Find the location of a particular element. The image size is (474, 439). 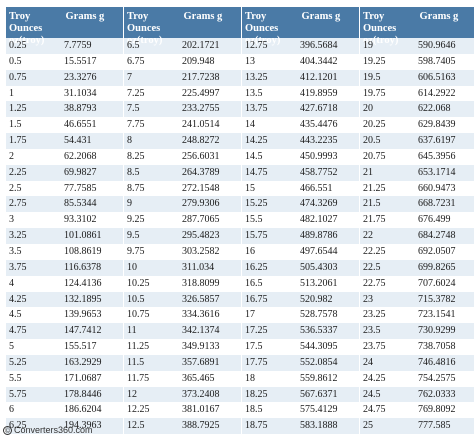

table-row: 1 31.1034 is located at coordinates (64, 93).